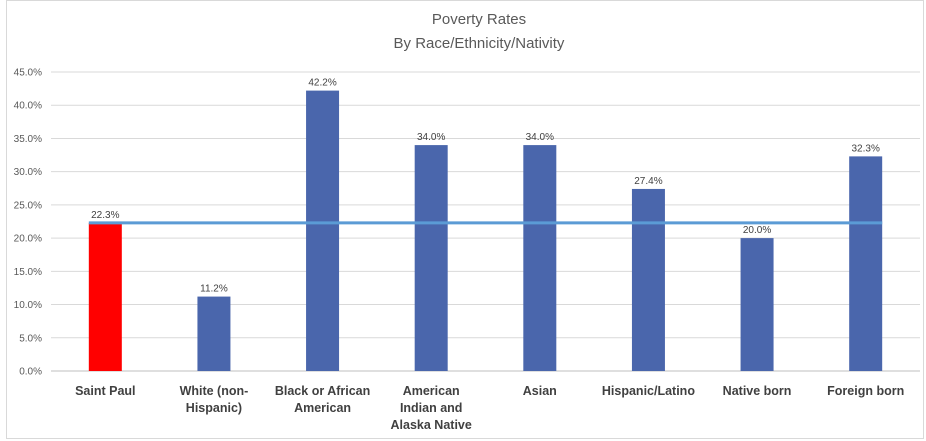  What do you see at coordinates (28, 205) in the screenshot?
I see `y-tick-label: 25.0%` at bounding box center [28, 205].